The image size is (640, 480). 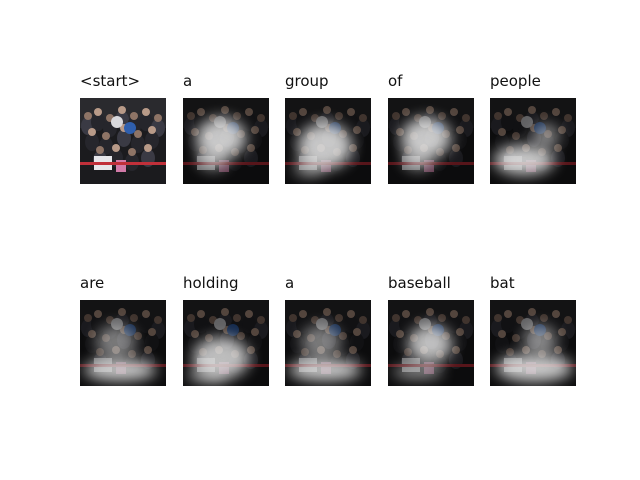 I want to click on caption-word: are, so click(x=92, y=283).